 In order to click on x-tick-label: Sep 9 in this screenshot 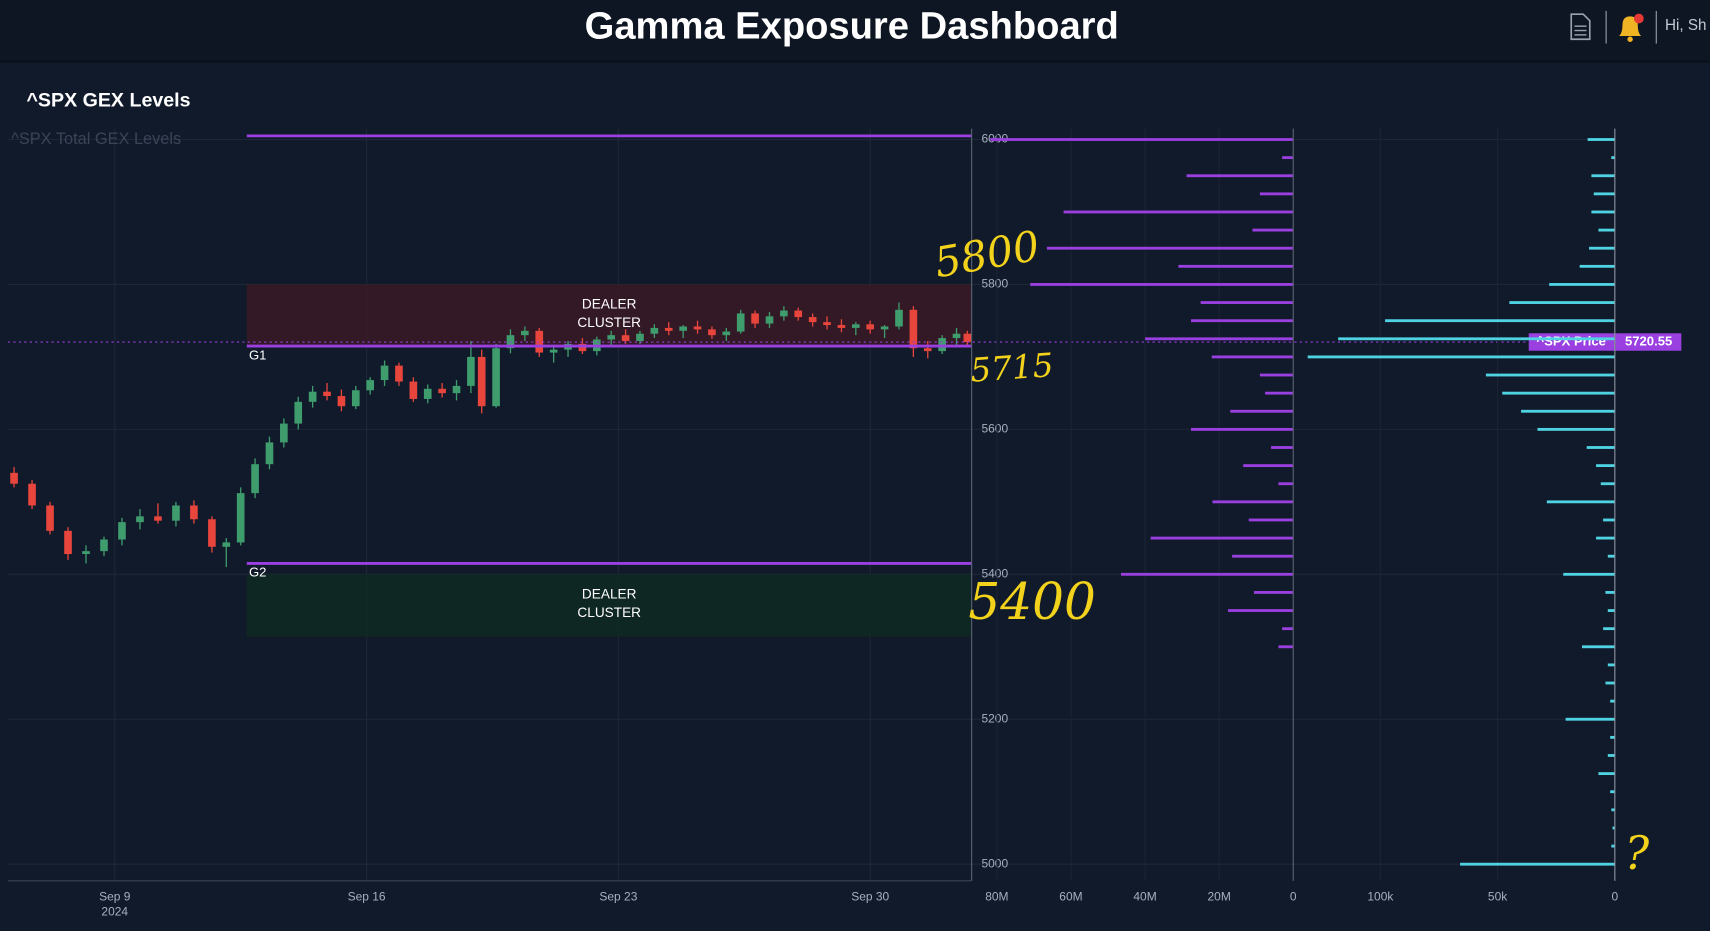, I will do `click(115, 896)`.